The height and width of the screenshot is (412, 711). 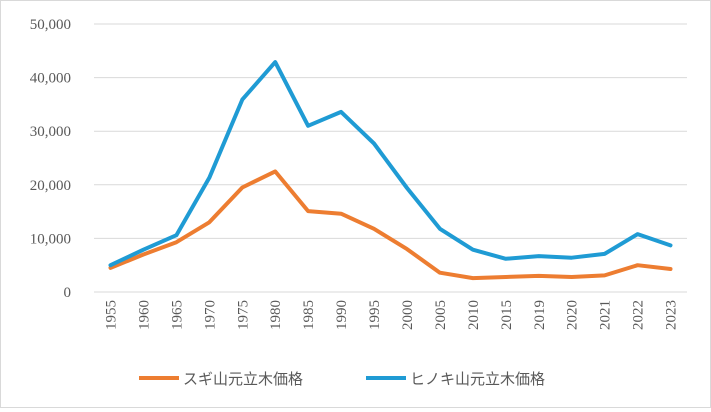 I want to click on x-tick-label: 1980, so click(x=276, y=315).